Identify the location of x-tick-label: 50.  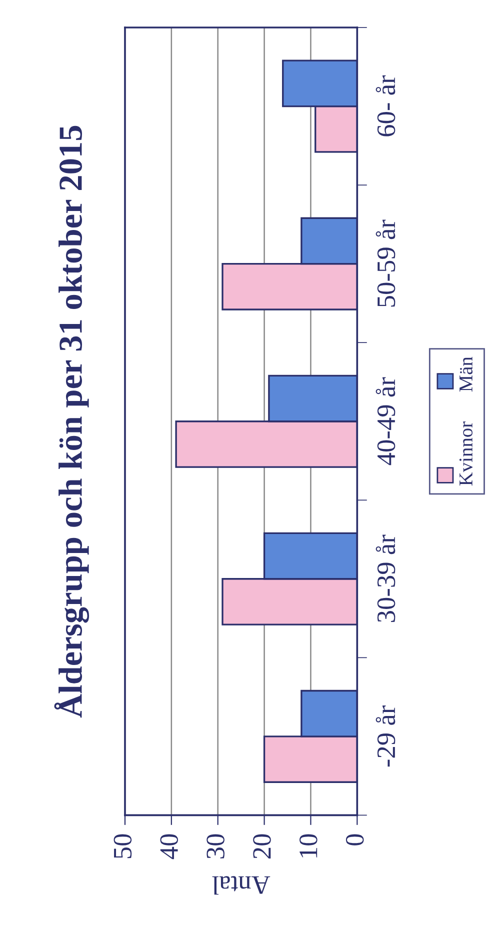
(123, 846).